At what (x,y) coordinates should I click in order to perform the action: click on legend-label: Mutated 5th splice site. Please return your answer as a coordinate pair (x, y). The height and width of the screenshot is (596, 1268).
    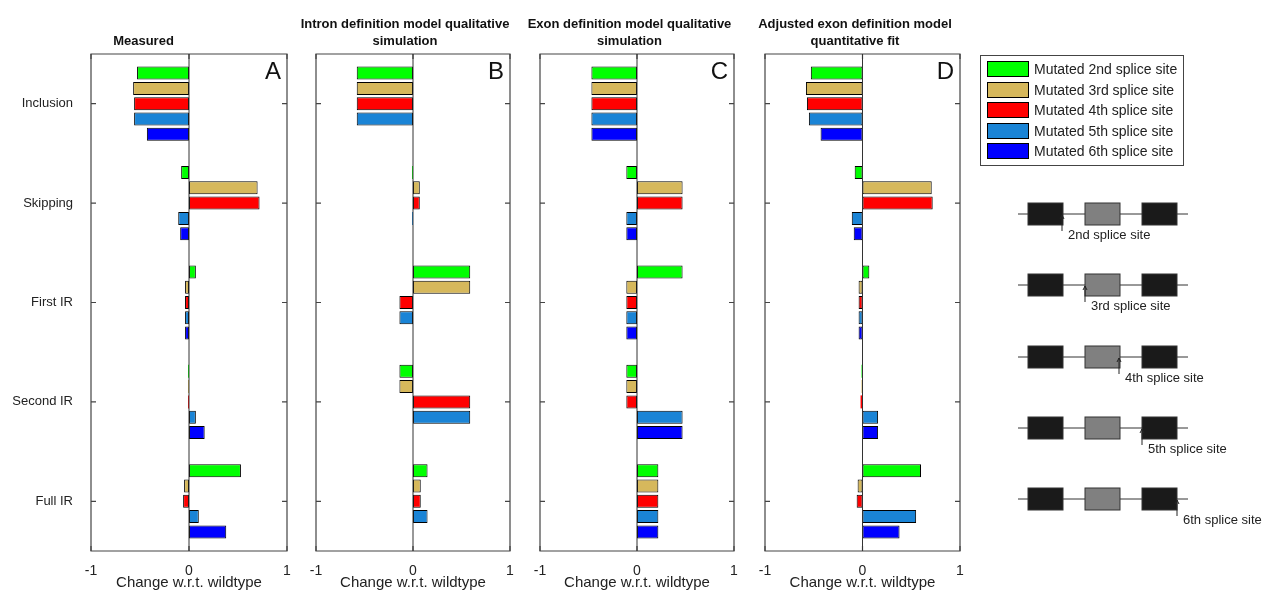
    Looking at the image, I should click on (1104, 130).